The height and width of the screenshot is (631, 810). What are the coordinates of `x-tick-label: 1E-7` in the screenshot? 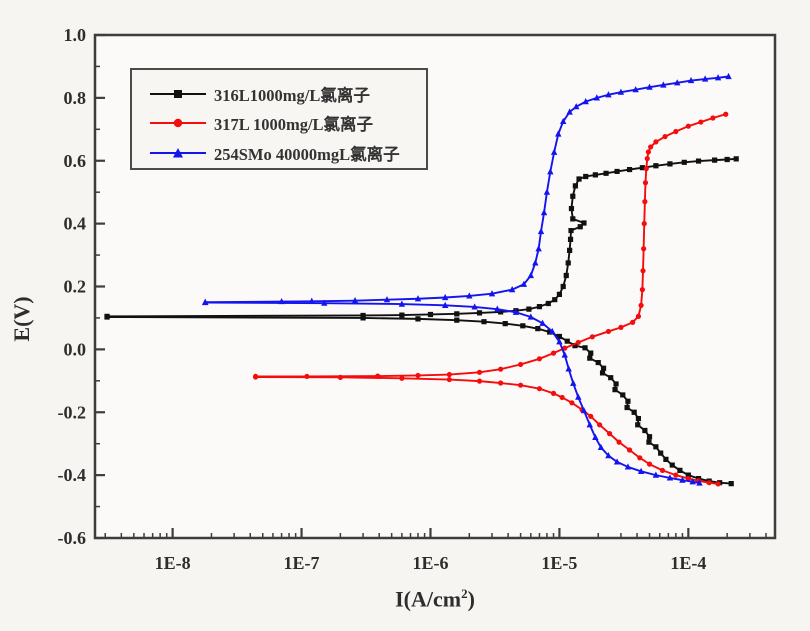 It's located at (302, 563).